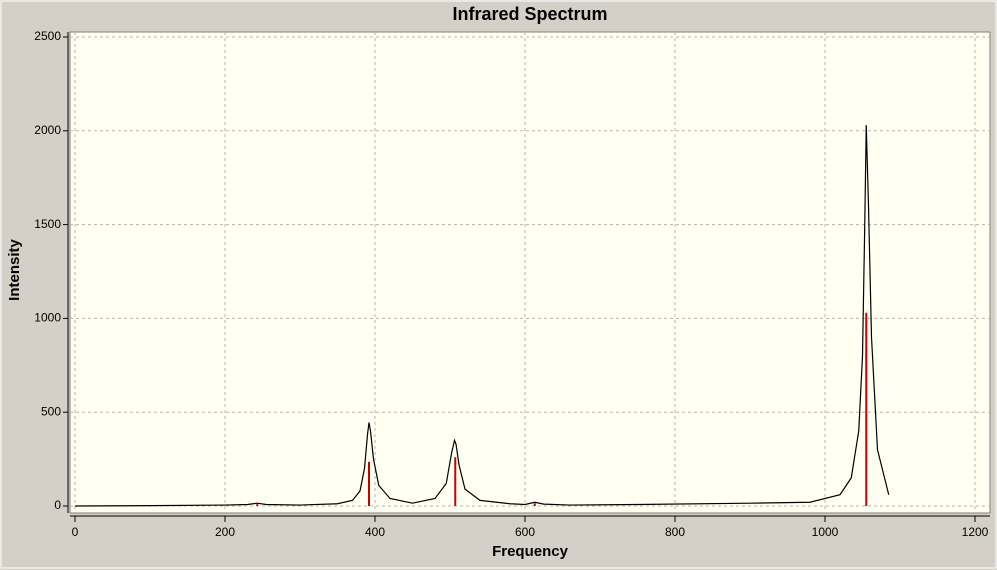 The width and height of the screenshot is (997, 570). Describe the element at coordinates (51, 411) in the screenshot. I see `y-tick-label: 500` at that location.